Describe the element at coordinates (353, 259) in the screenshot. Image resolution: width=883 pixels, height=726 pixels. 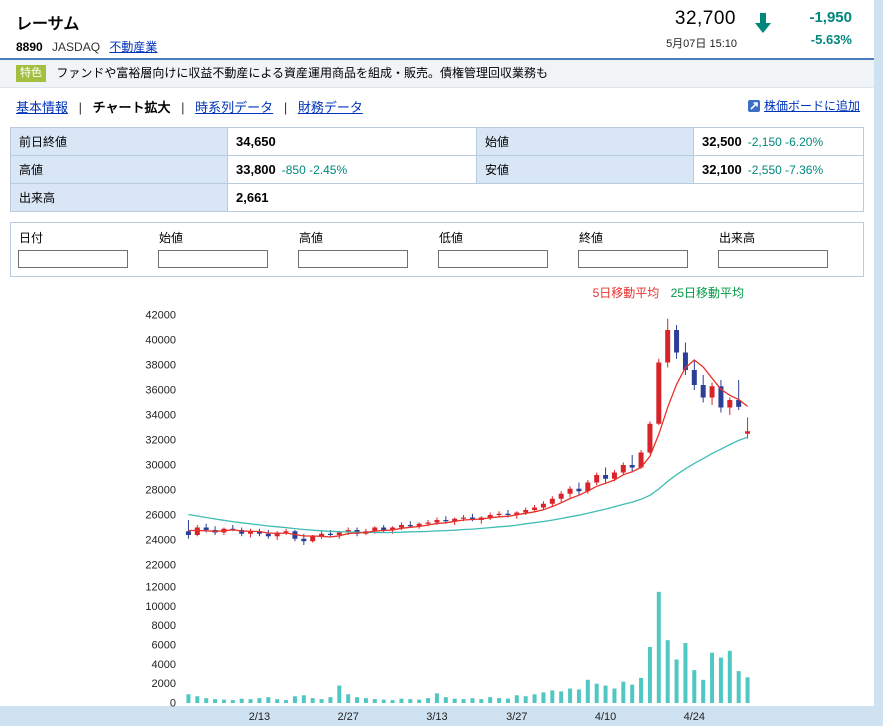
I see `high-input` at that location.